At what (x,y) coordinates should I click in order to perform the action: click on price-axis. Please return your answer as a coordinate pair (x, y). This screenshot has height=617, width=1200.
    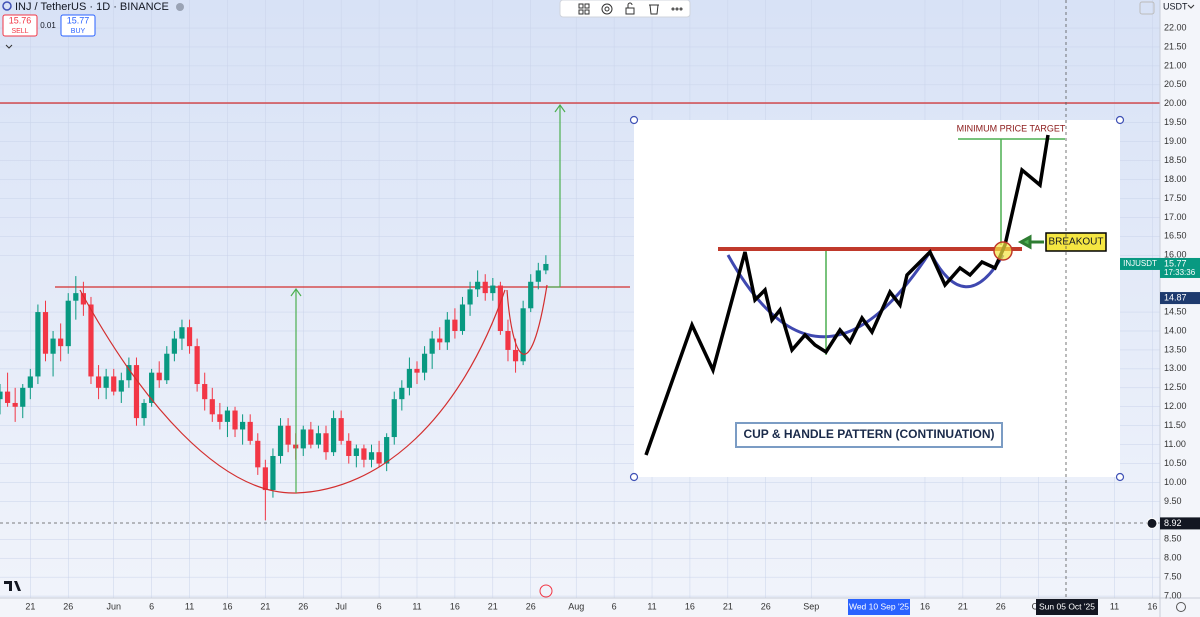
    Looking at the image, I should click on (1180, 308).